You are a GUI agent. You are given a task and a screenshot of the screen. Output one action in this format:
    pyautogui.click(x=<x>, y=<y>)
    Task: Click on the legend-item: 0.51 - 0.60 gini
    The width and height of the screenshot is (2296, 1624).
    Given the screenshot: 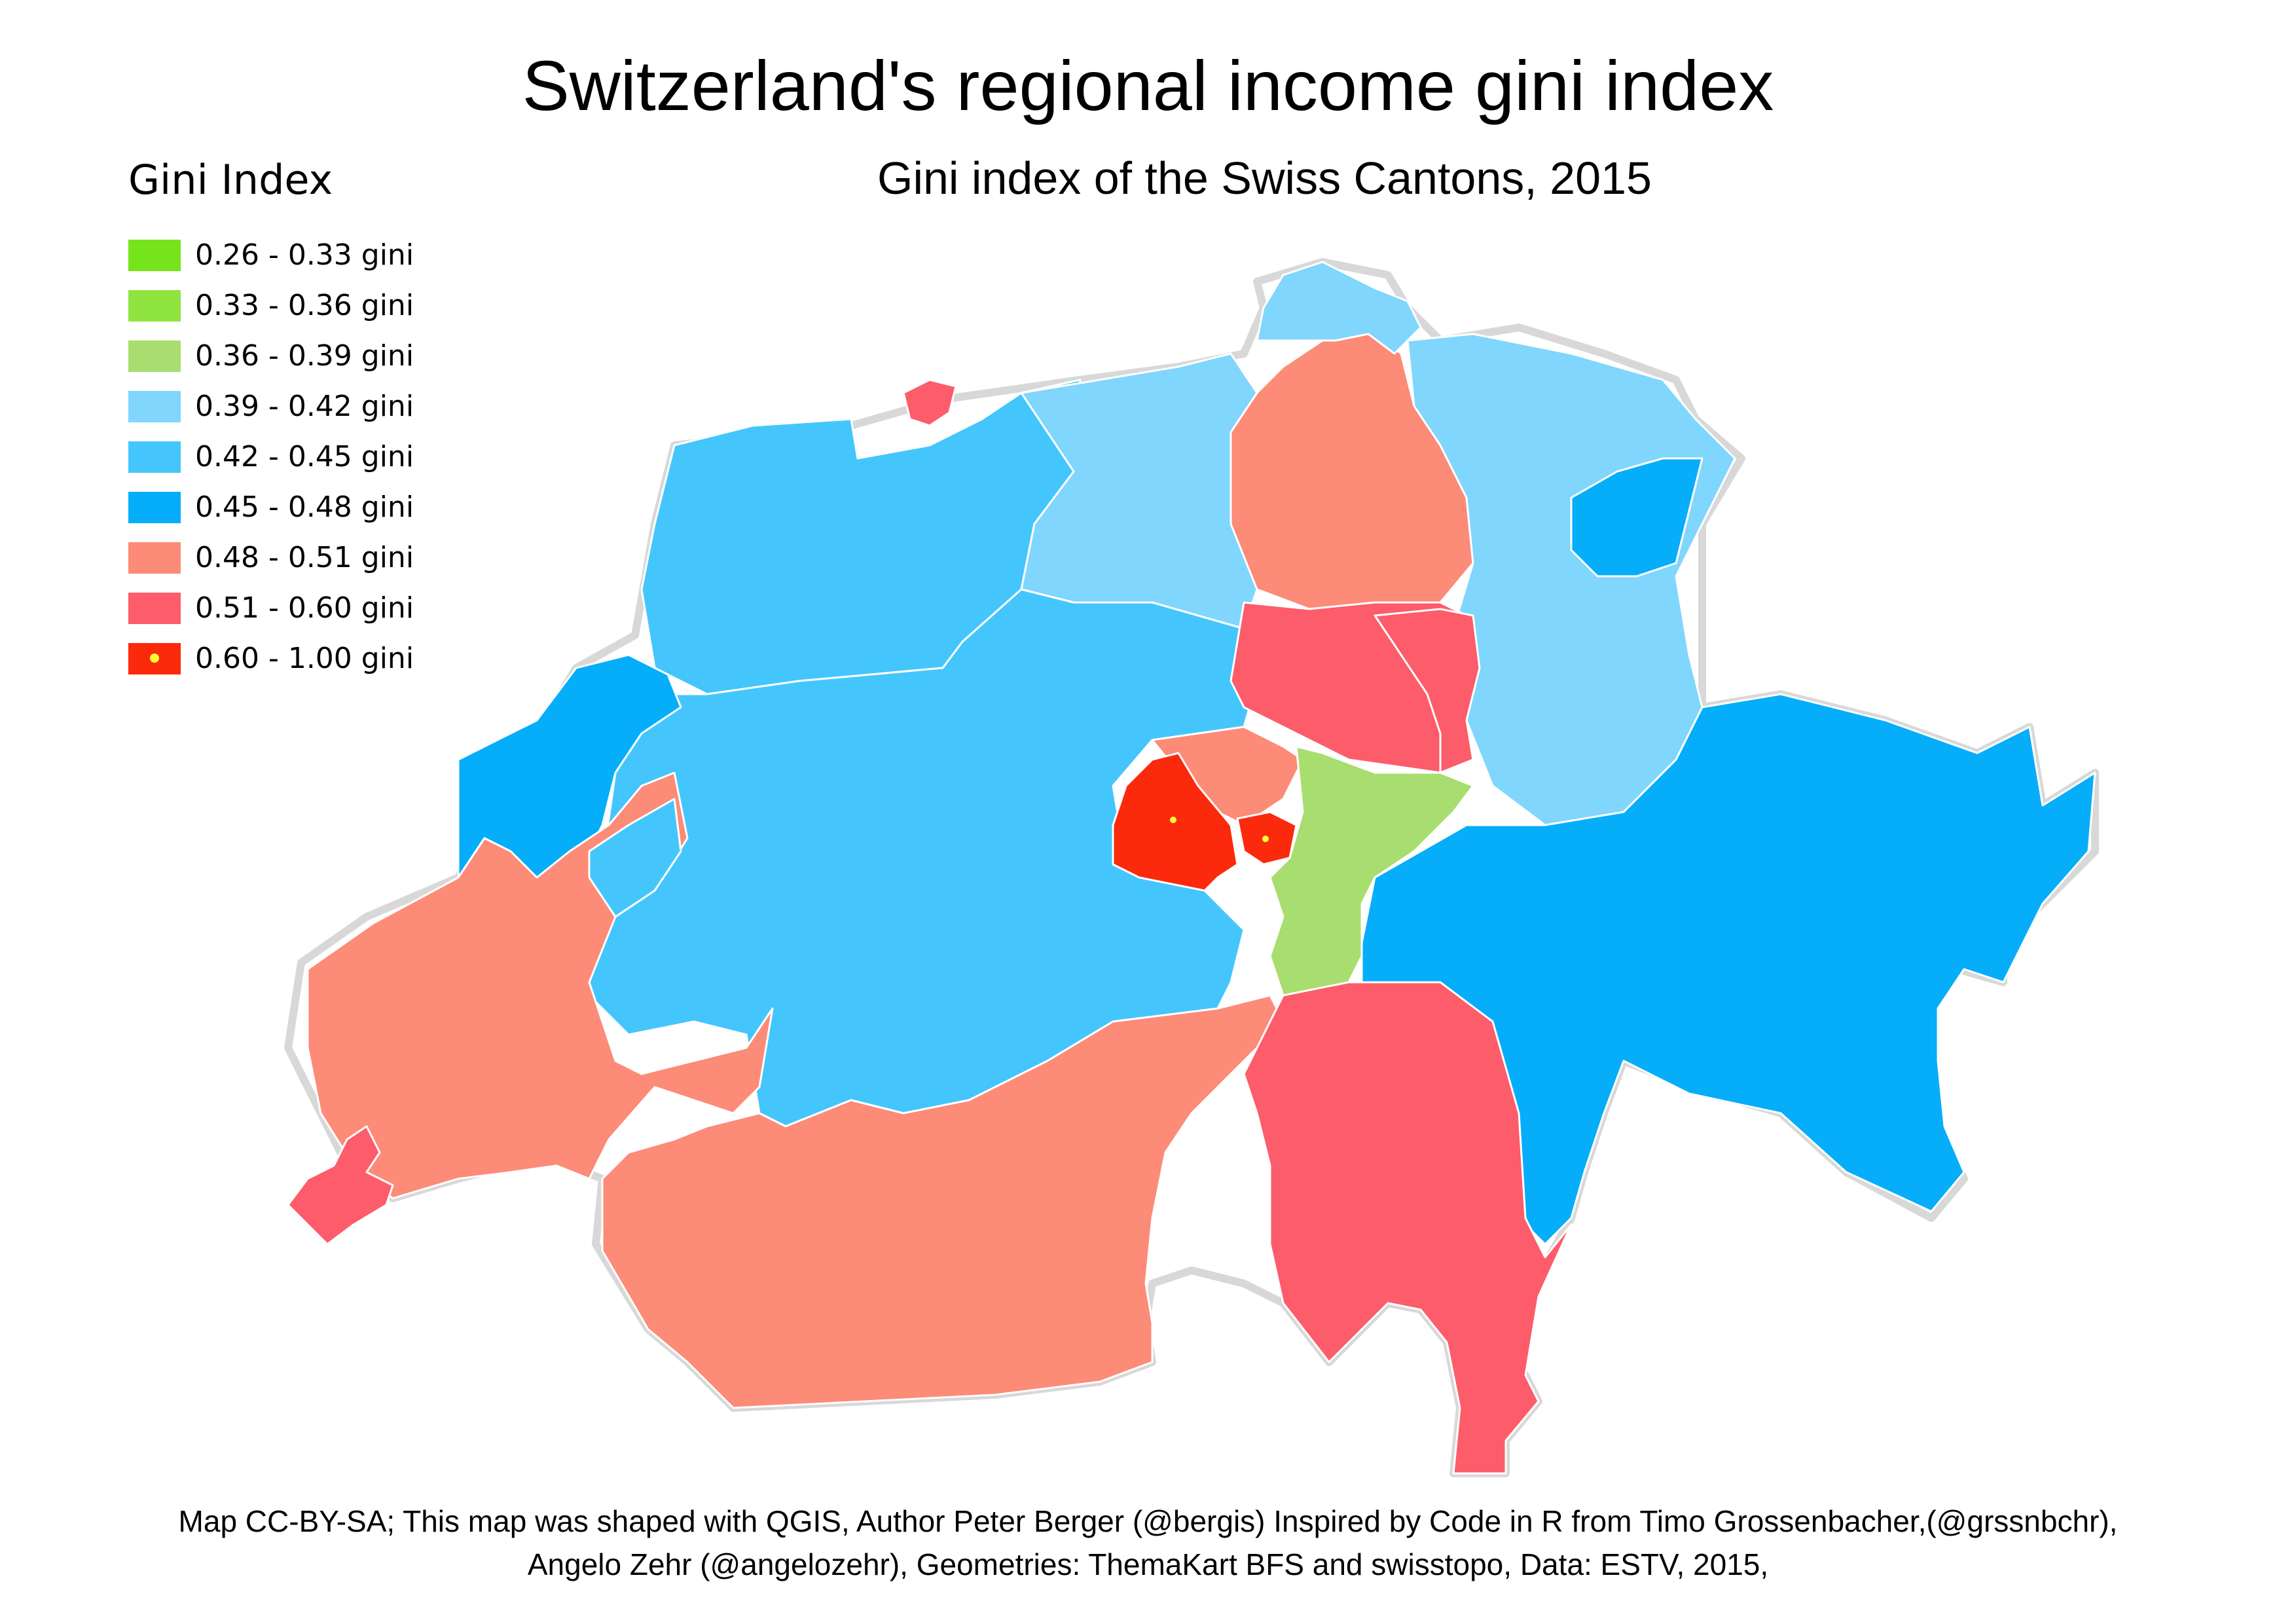 What is the action you would take?
    pyautogui.click(x=271, y=608)
    